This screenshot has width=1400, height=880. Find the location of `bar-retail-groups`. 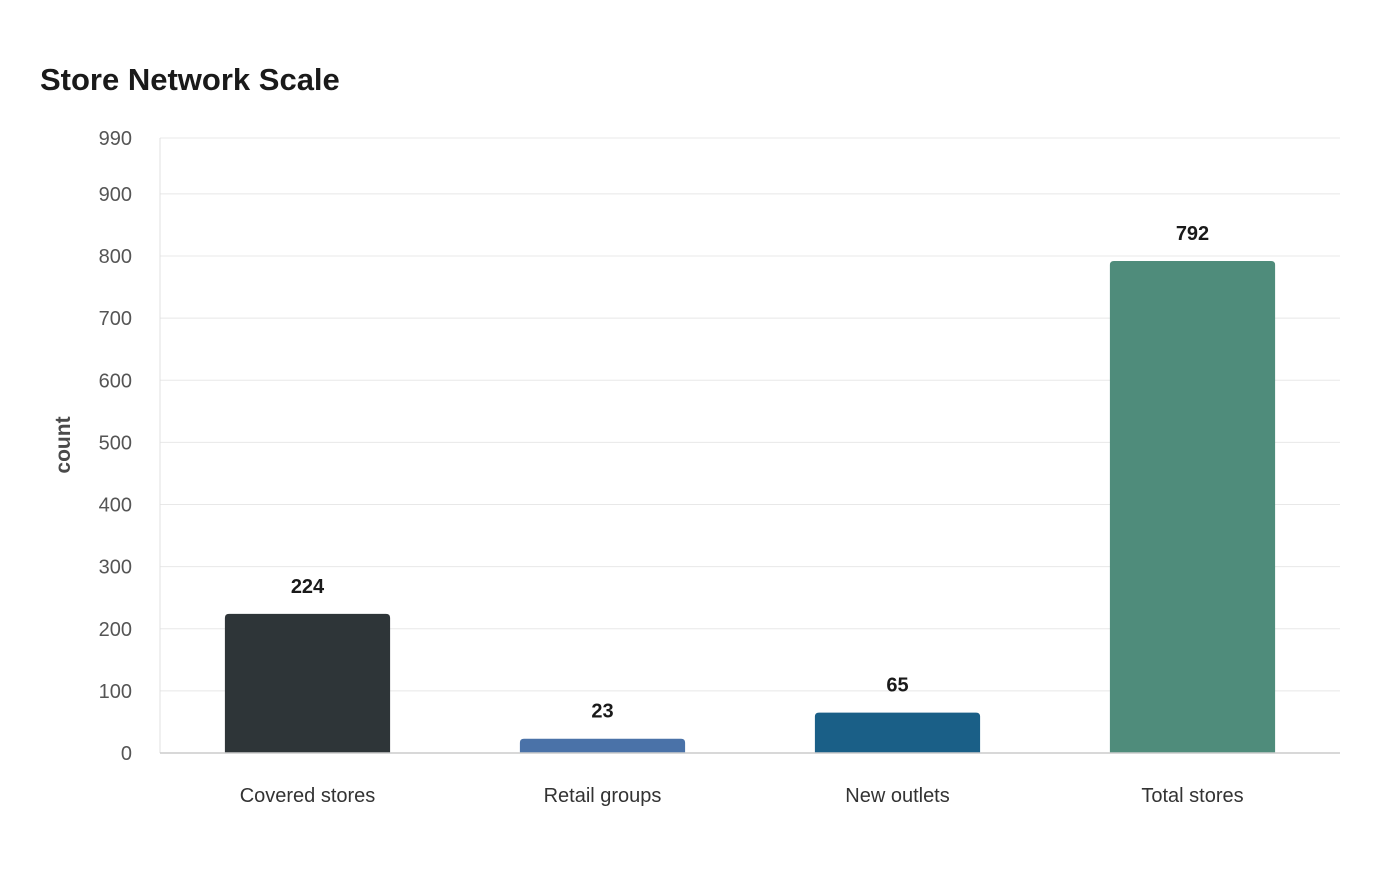

bar-retail-groups is located at coordinates (602, 745).